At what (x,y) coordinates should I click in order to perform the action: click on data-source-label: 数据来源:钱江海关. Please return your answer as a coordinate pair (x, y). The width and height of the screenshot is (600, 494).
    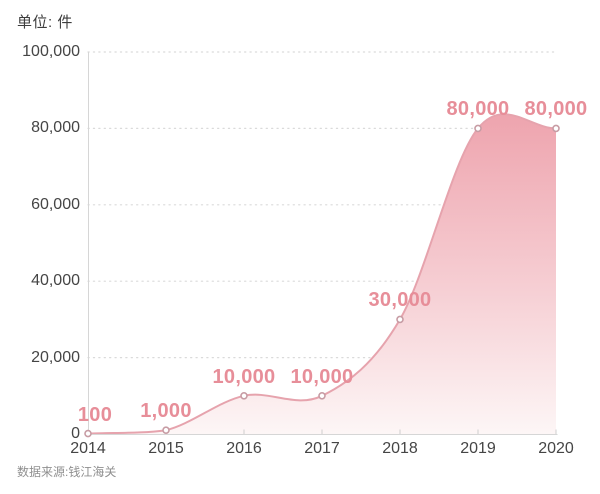
    Looking at the image, I should click on (67, 472).